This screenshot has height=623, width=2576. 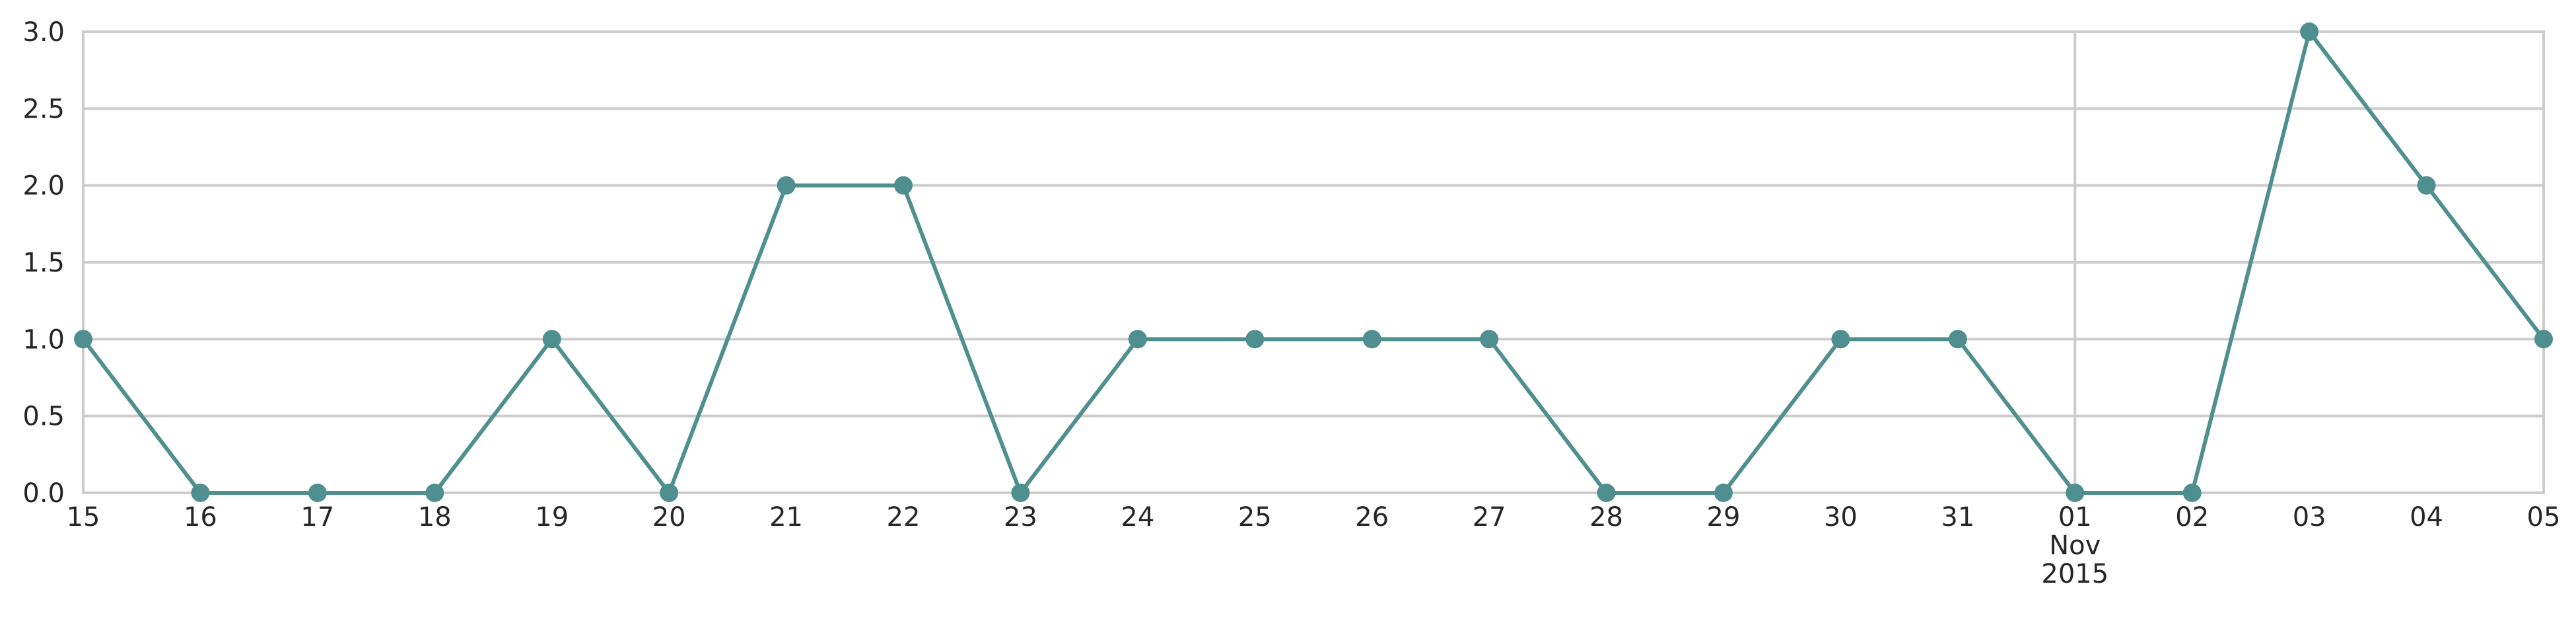 What do you see at coordinates (904, 517) in the screenshot?
I see `x-tick-label: 22` at bounding box center [904, 517].